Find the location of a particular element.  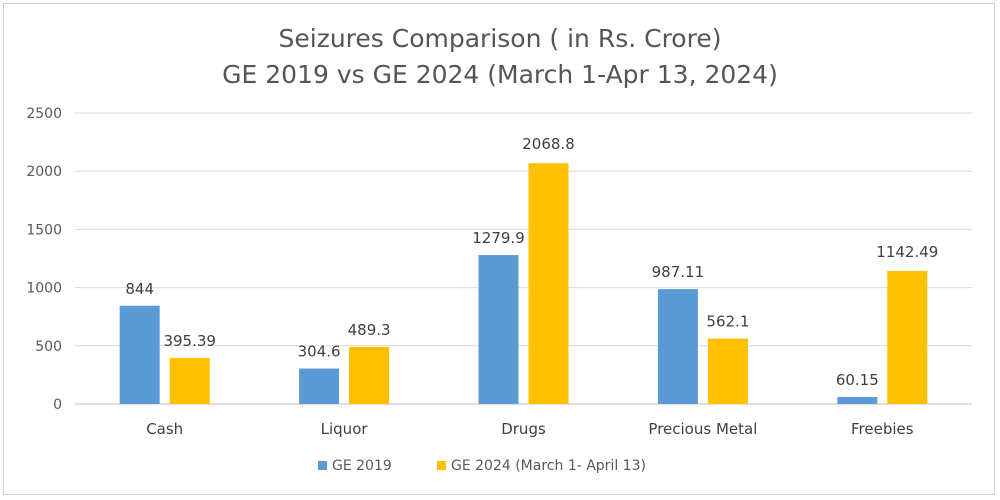

data-label: 489.3 is located at coordinates (369, 330).